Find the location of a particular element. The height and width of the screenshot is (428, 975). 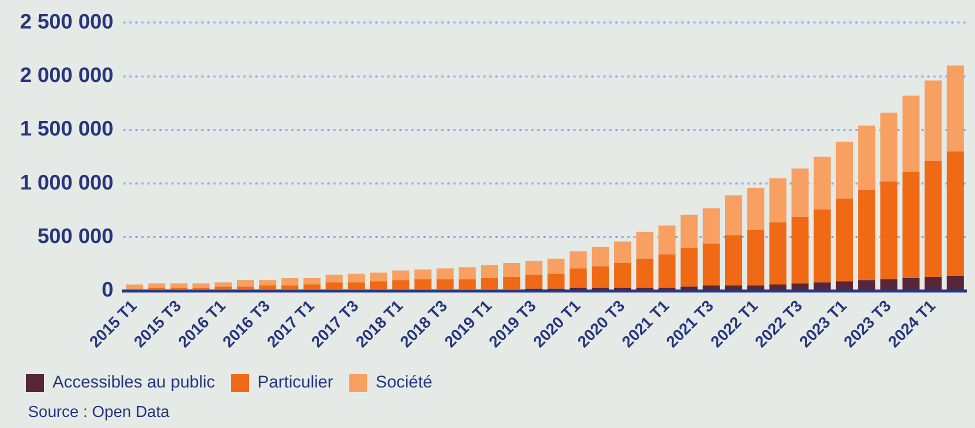

y-tick-label: 1 000 000 is located at coordinates (67, 182).